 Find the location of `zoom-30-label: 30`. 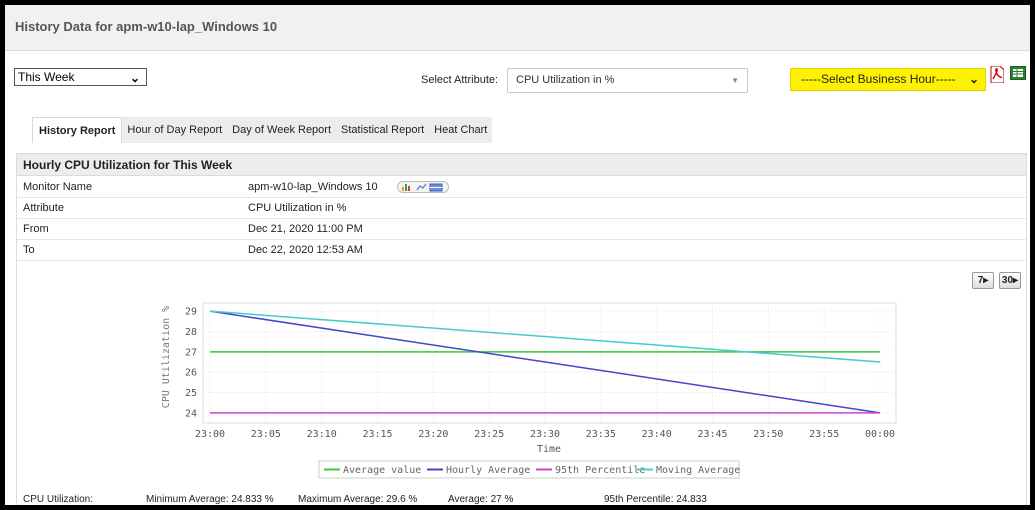

zoom-30-label: 30 is located at coordinates (1007, 280).